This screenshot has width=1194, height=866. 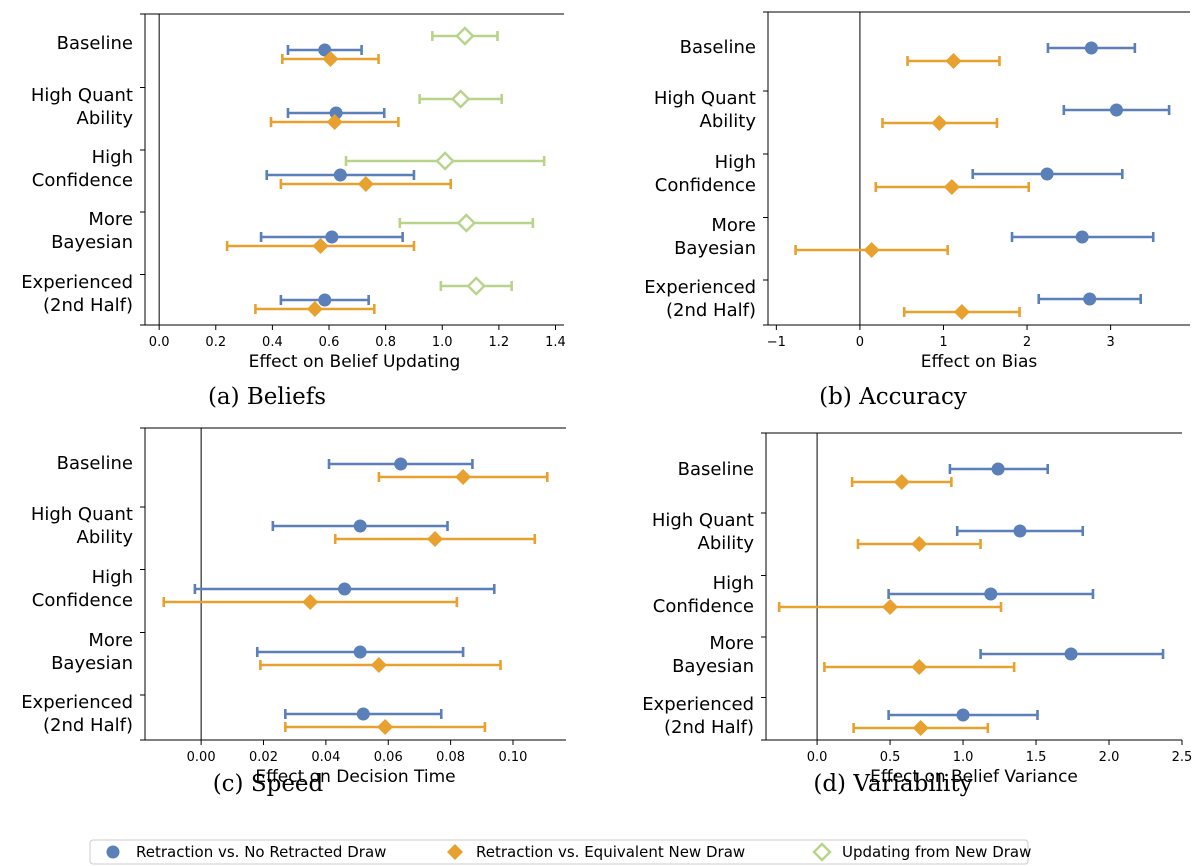 I want to click on x-tick-label: 0.4, so click(x=272, y=342).